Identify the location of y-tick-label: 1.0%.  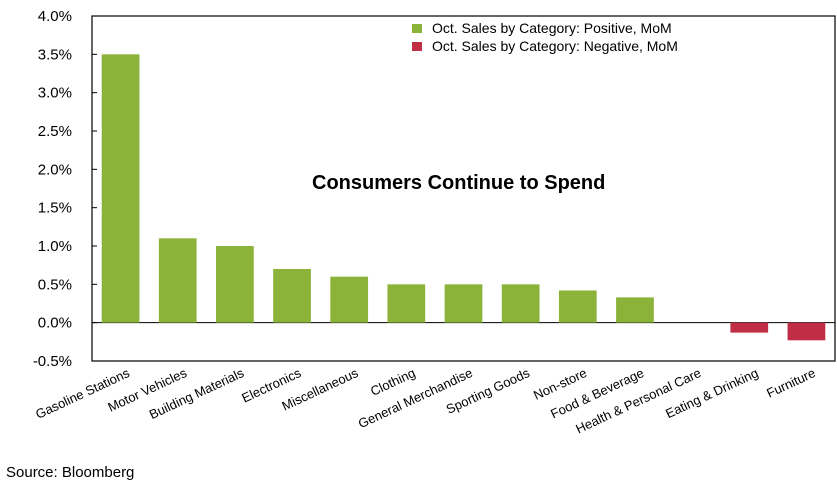
(55, 246).